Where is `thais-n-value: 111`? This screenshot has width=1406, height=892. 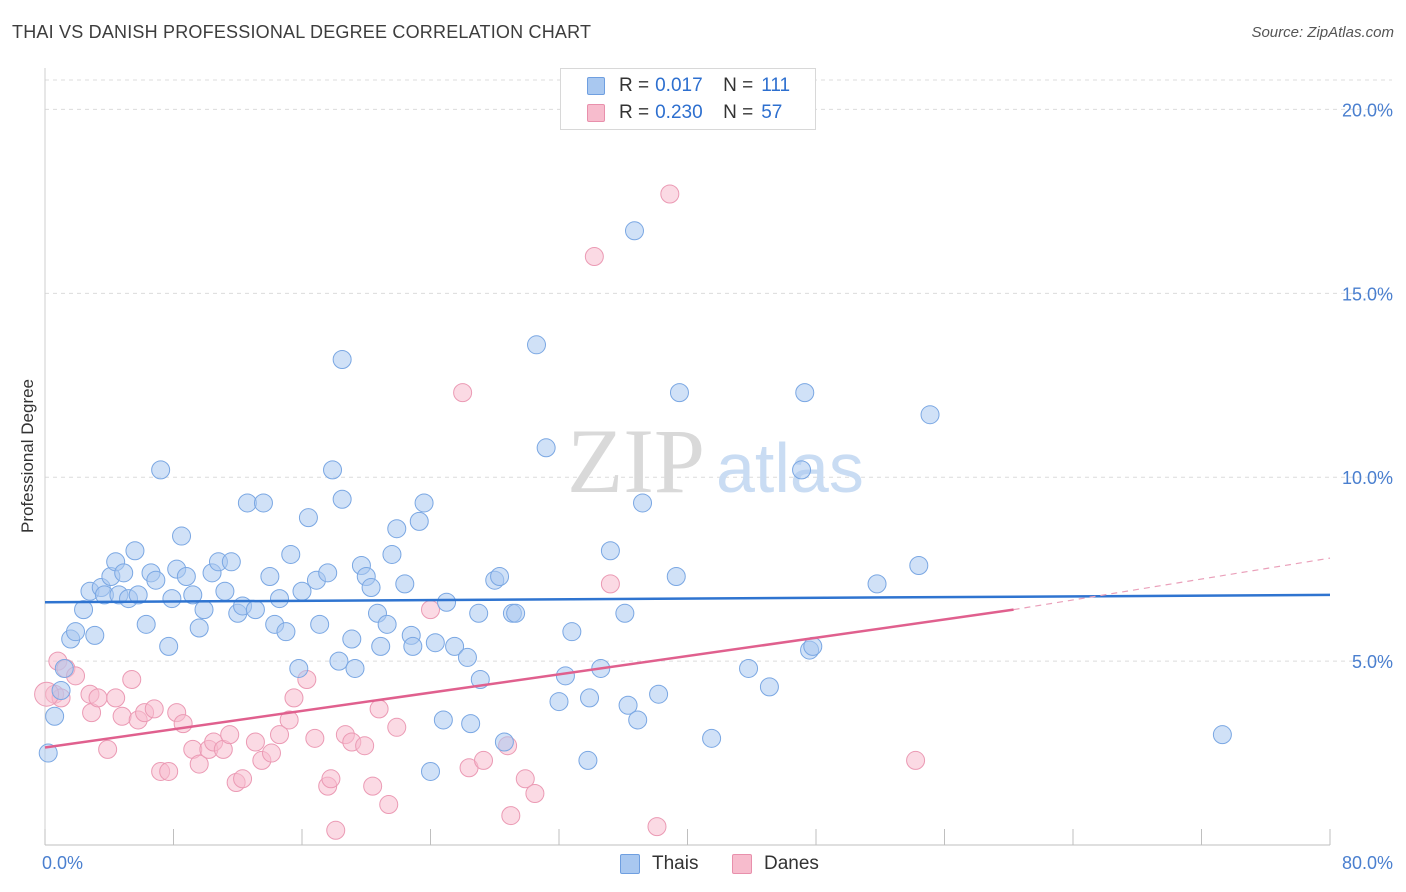 thais-n-value: 111 is located at coordinates (776, 85).